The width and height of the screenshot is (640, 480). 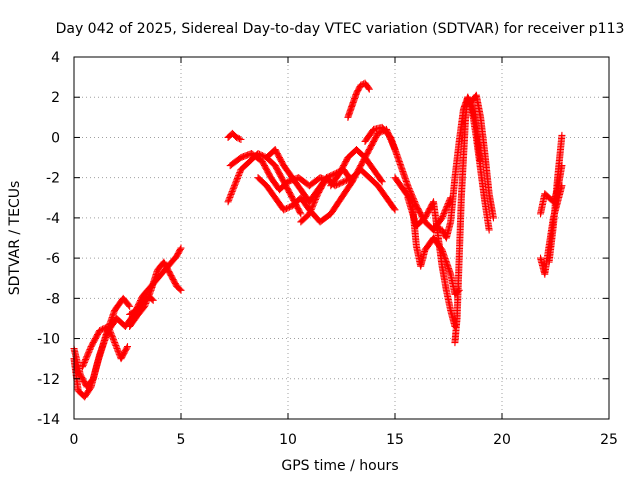 I want to click on y-axis-label: SDTVAR / TECUs, so click(x=15, y=238).